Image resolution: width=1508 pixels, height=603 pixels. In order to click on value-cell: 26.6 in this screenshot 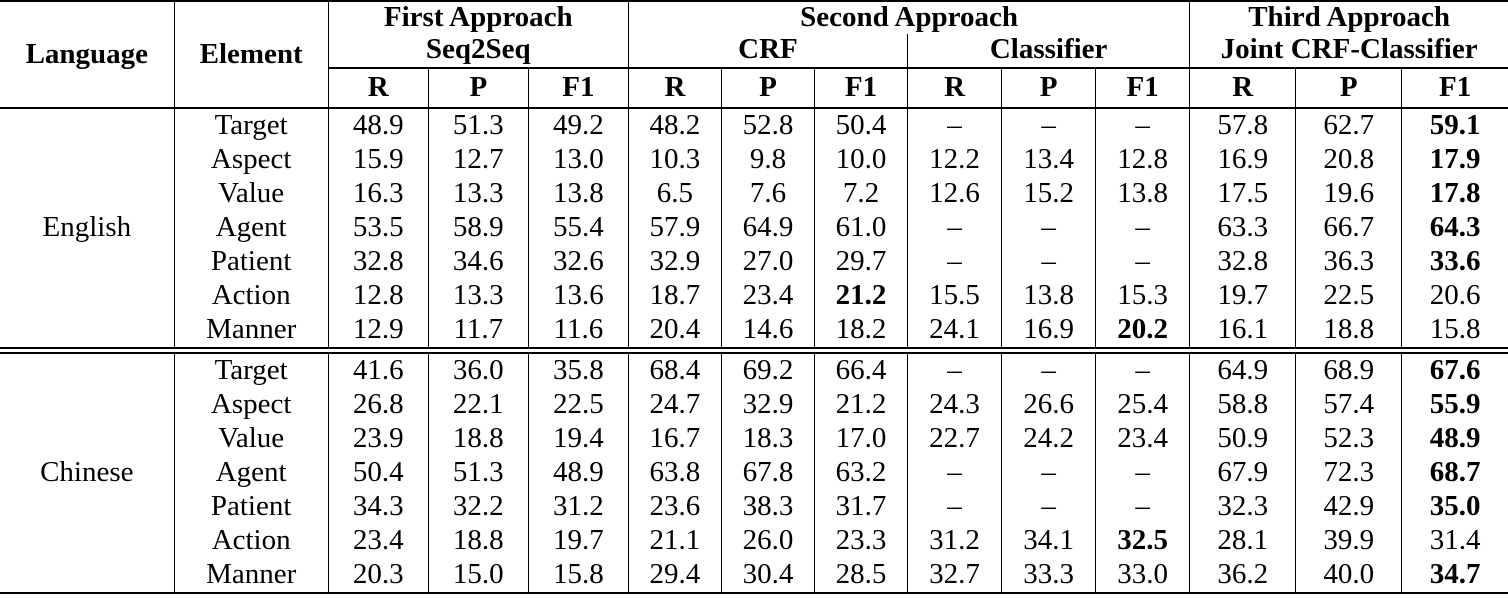, I will do `click(1049, 404)`.